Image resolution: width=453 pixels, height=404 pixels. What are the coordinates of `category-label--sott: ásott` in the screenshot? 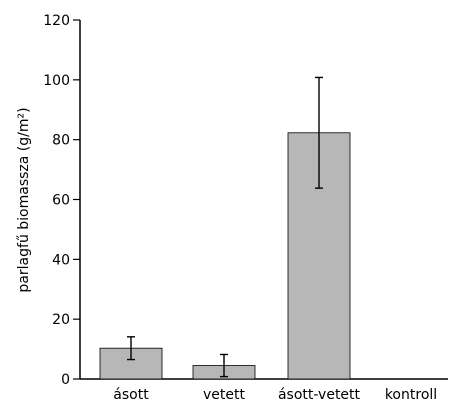 It's located at (131, 395).